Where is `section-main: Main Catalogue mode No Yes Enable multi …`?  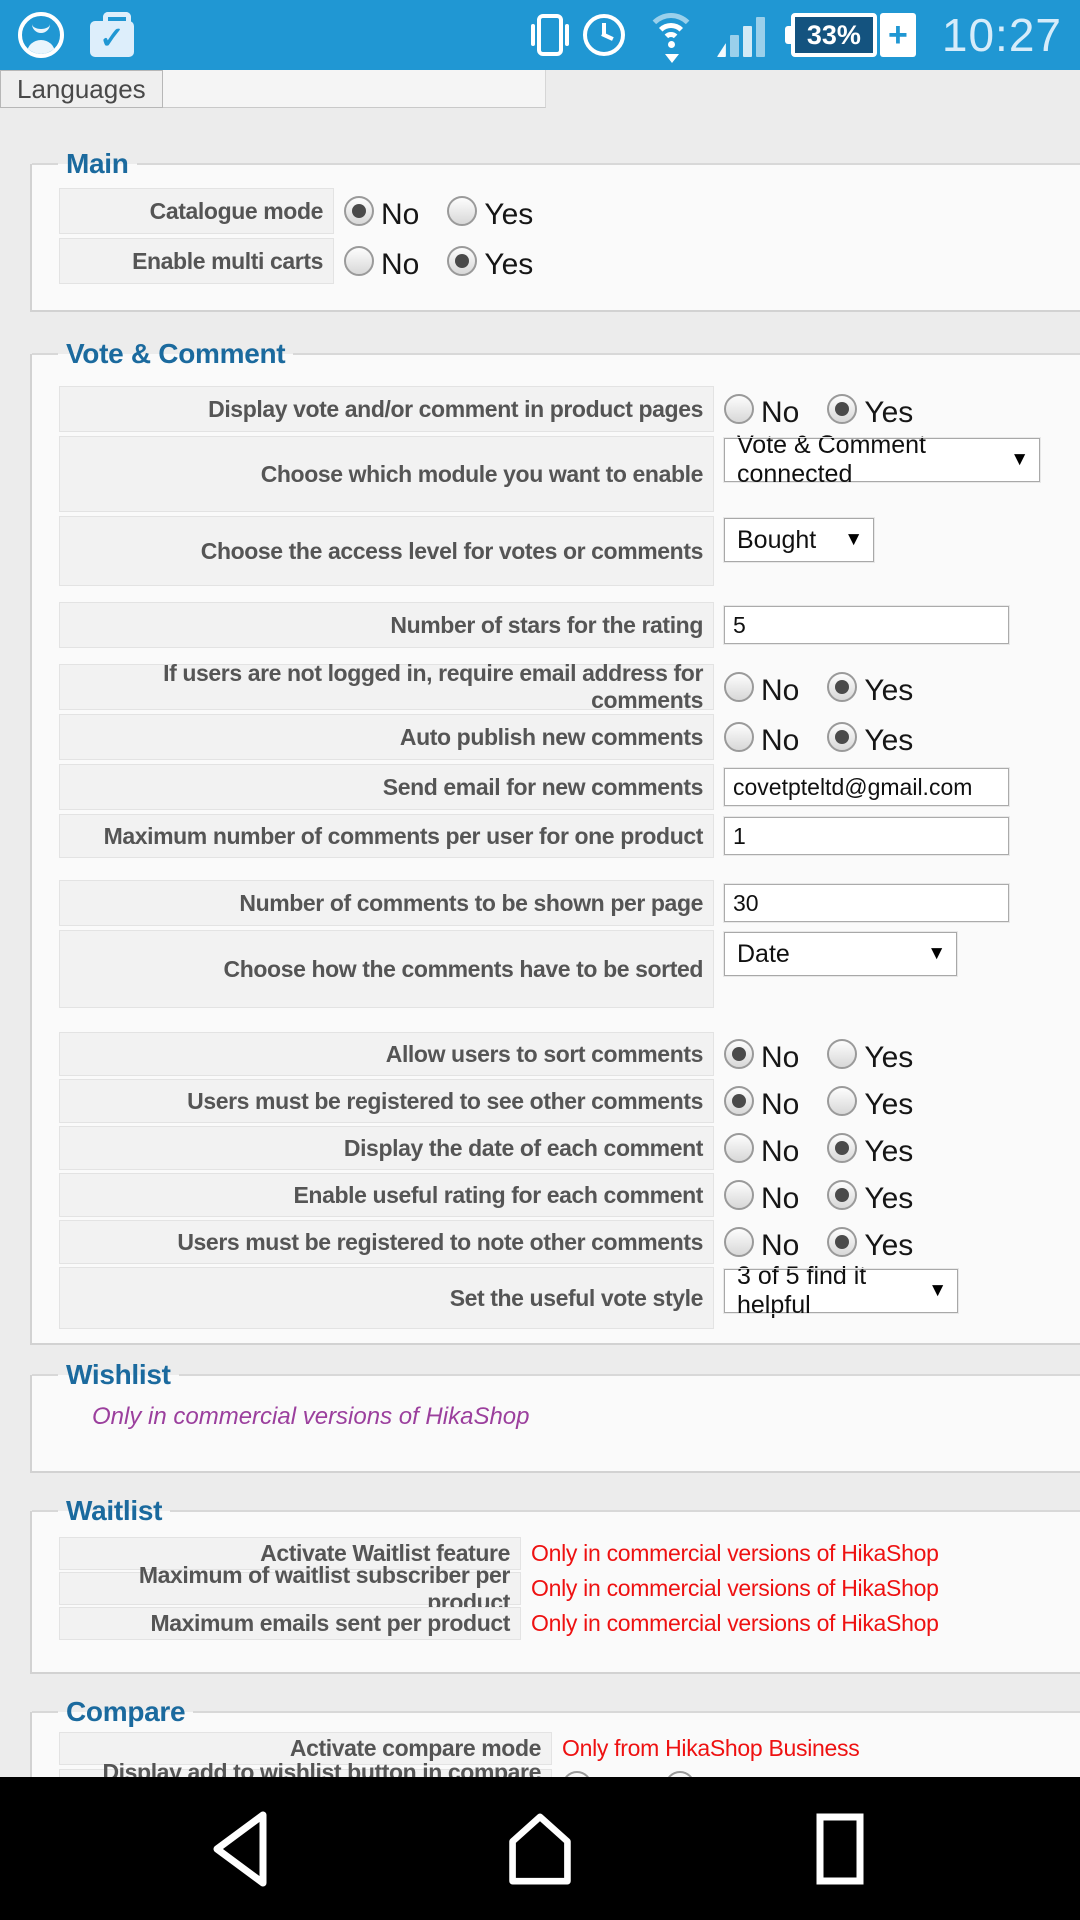 section-main: Main Catalogue mode No Yes Enable multi … is located at coordinates (555, 230).